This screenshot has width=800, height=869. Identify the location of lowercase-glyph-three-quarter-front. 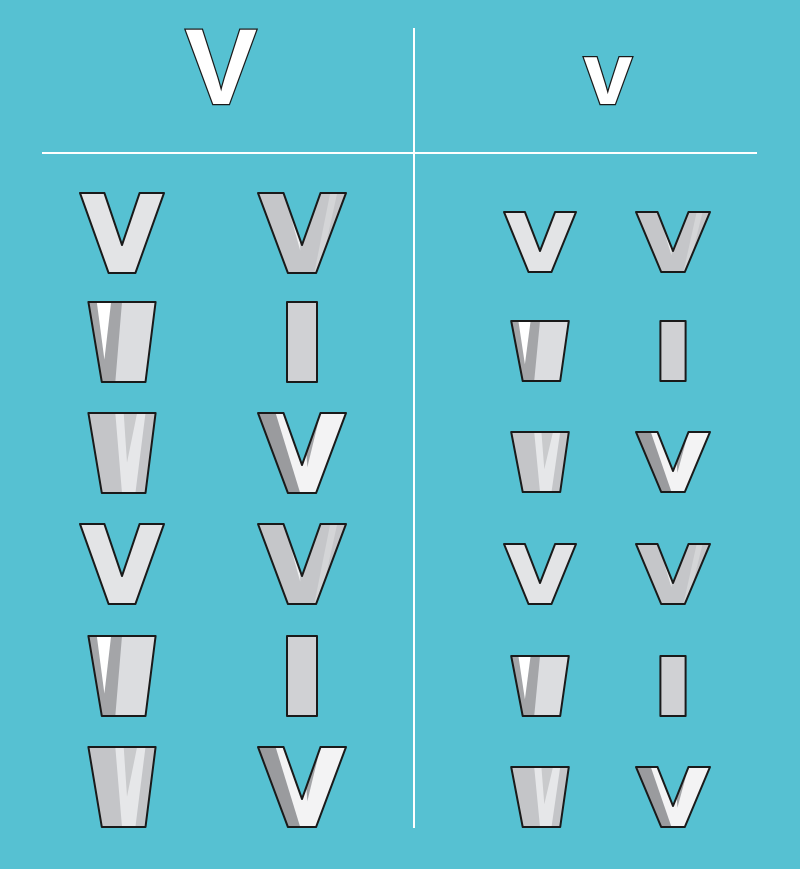
(673, 797).